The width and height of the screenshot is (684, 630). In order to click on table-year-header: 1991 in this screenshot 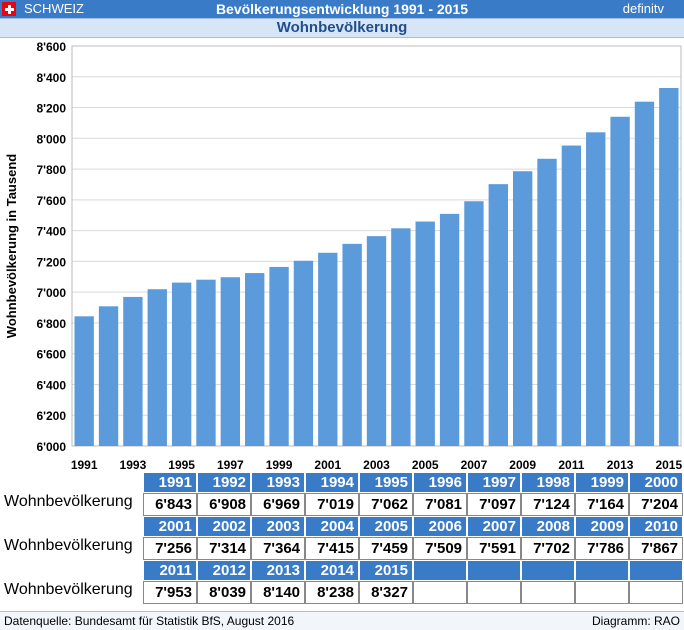, I will do `click(170, 482)`.